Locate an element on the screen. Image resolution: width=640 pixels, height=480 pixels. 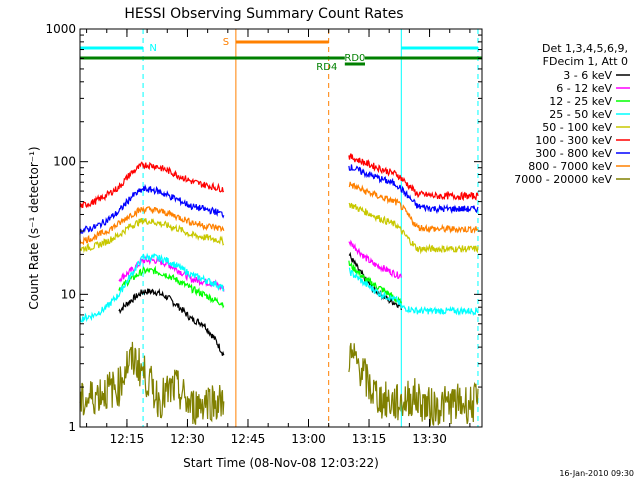
x-axis-label: Start Time (08-Nov-08 12:03:22) is located at coordinates (281, 463).